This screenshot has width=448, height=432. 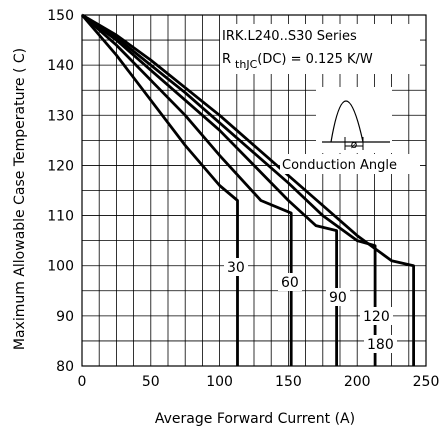 What do you see at coordinates (310, 305) in the screenshot?
I see `curve-labels: 30 60 90 120 180` at bounding box center [310, 305].